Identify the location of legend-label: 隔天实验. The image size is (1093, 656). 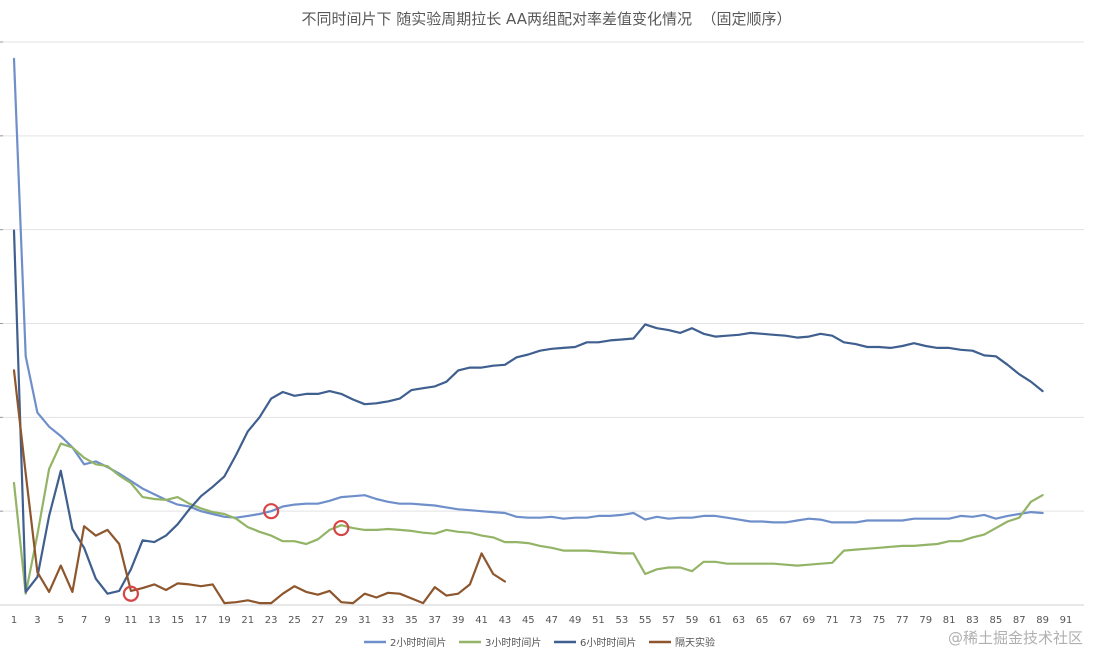
(695, 642).